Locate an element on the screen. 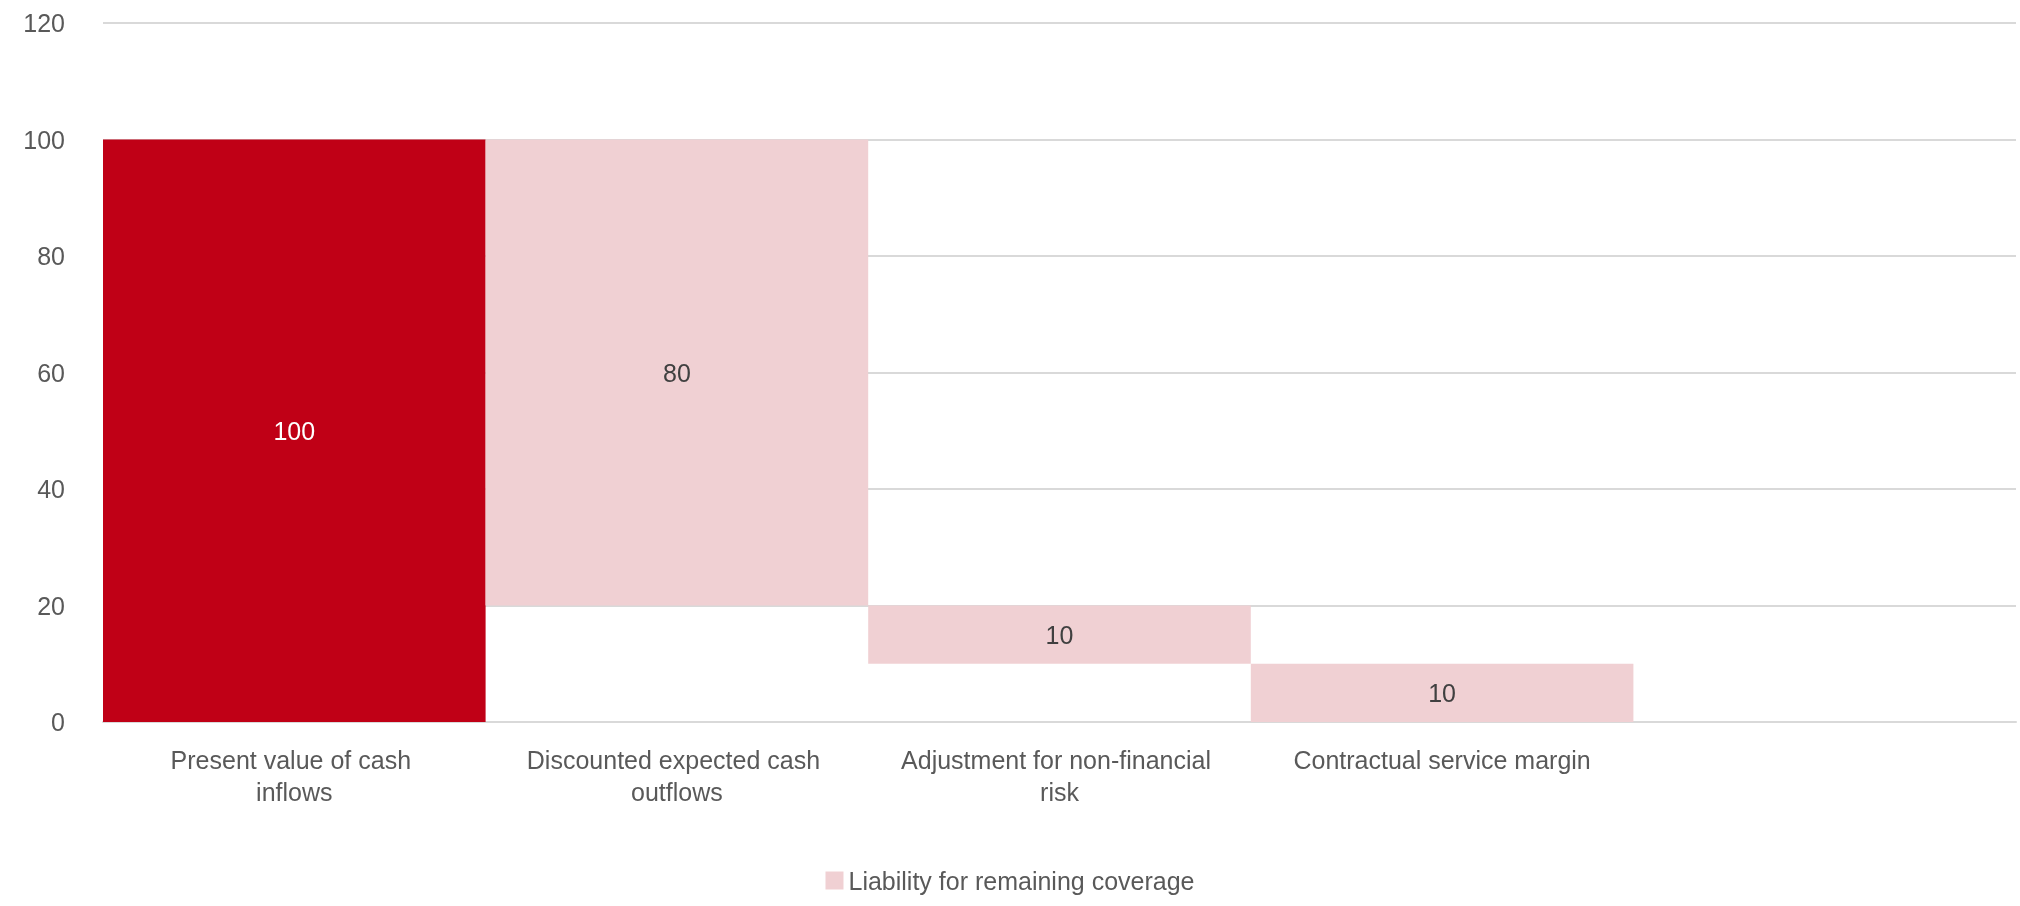 The width and height of the screenshot is (2020, 906). x-tick-label: Contractual service margin is located at coordinates (1442, 760).